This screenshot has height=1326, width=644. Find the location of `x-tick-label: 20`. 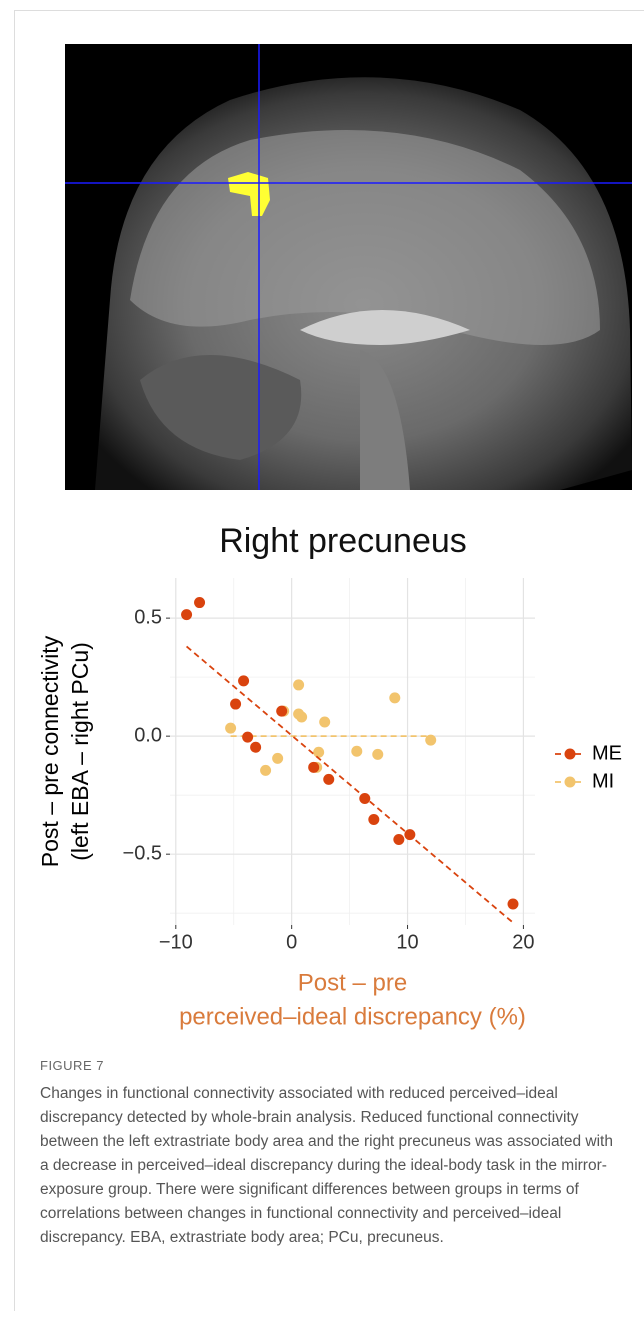

x-tick-label: 20 is located at coordinates (523, 942).